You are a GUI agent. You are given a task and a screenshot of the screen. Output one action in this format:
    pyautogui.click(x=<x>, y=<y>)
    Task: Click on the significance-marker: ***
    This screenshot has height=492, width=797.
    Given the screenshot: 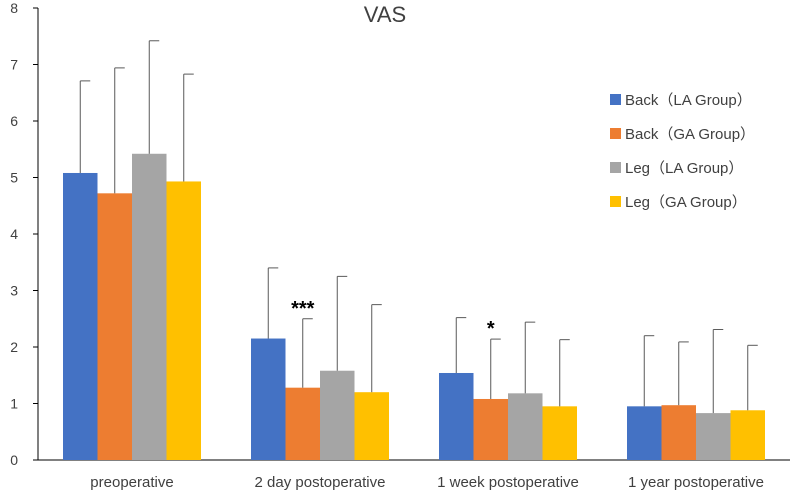 What is the action you would take?
    pyautogui.click(x=303, y=309)
    